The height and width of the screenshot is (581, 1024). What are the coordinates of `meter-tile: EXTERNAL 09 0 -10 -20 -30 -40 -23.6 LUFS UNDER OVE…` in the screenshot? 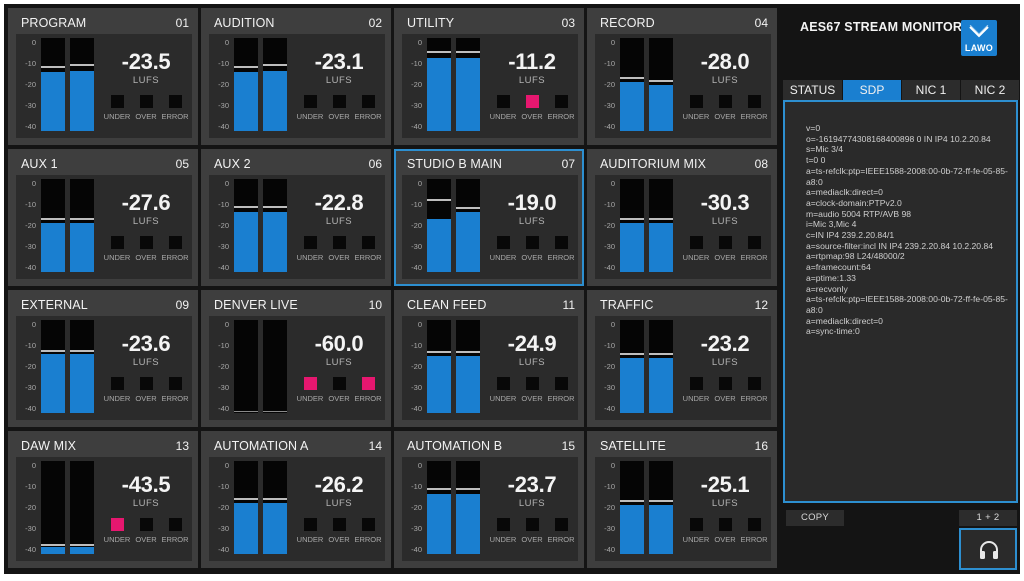 It's located at (103, 358).